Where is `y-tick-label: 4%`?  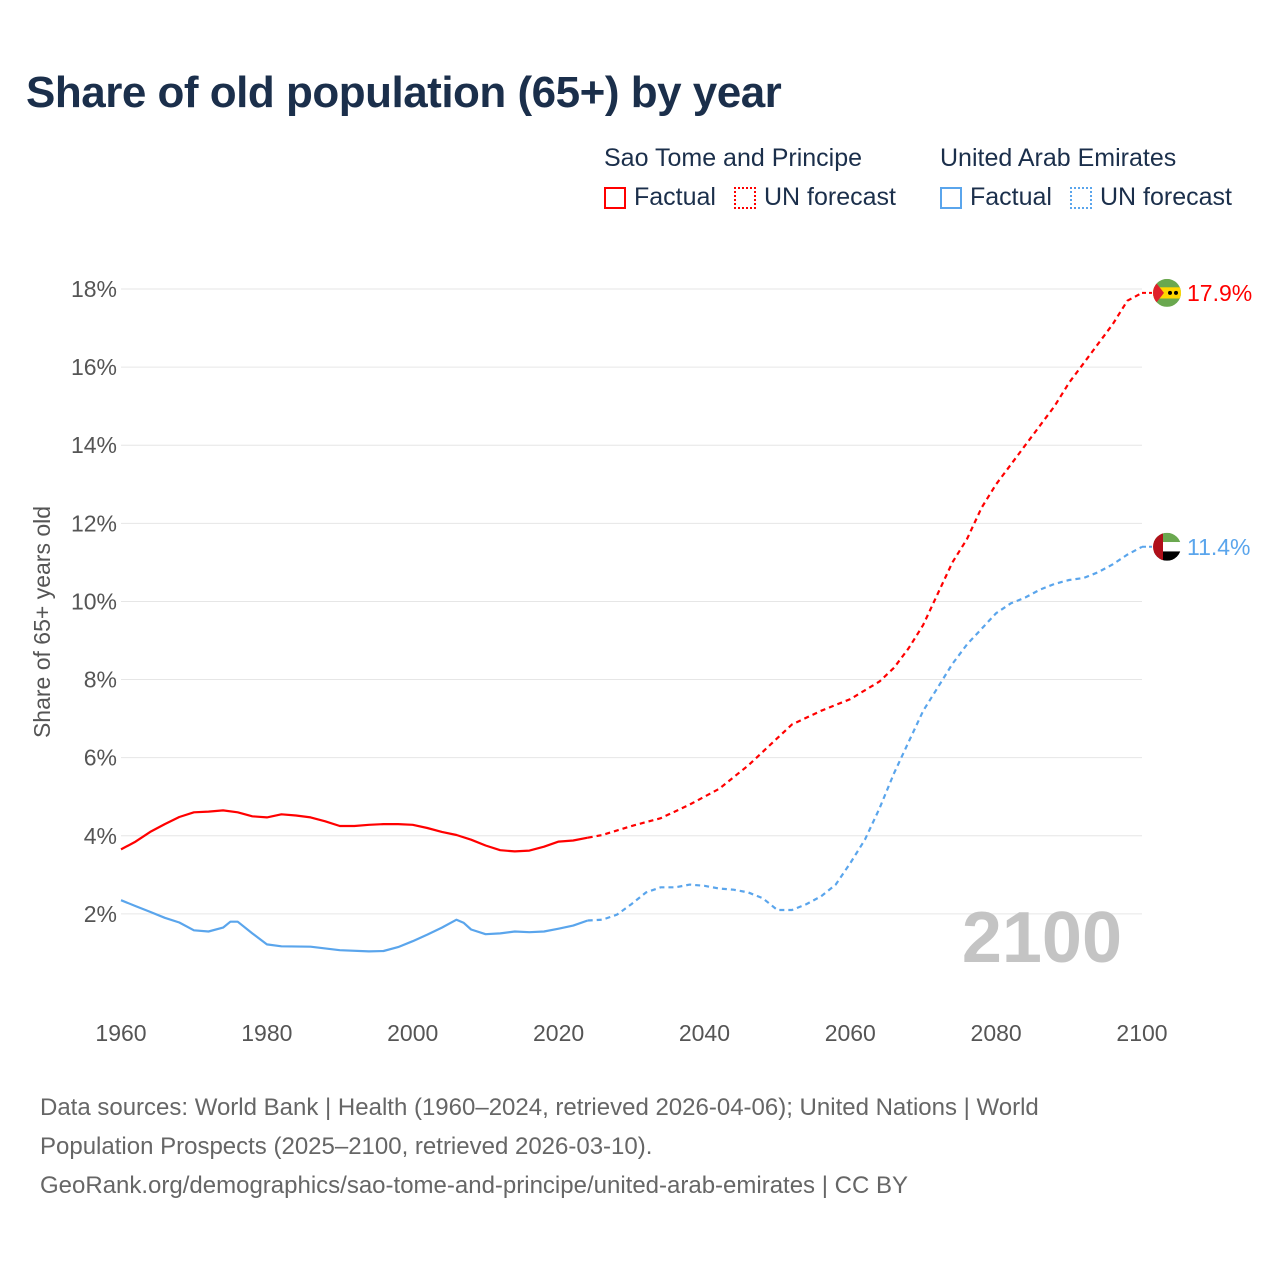 y-tick-label: 4% is located at coordinates (100, 836).